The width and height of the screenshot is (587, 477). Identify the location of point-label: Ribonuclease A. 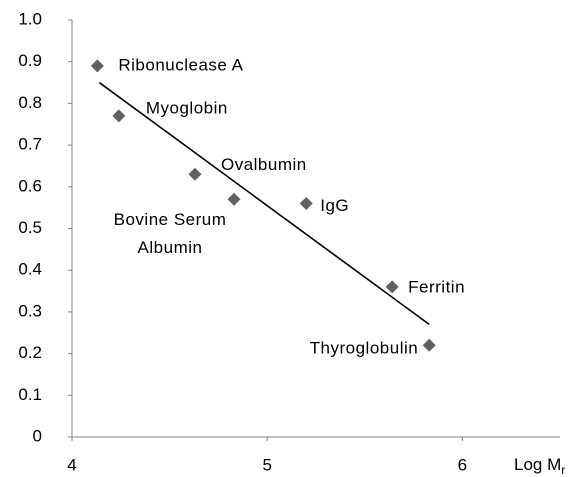
(180, 64).